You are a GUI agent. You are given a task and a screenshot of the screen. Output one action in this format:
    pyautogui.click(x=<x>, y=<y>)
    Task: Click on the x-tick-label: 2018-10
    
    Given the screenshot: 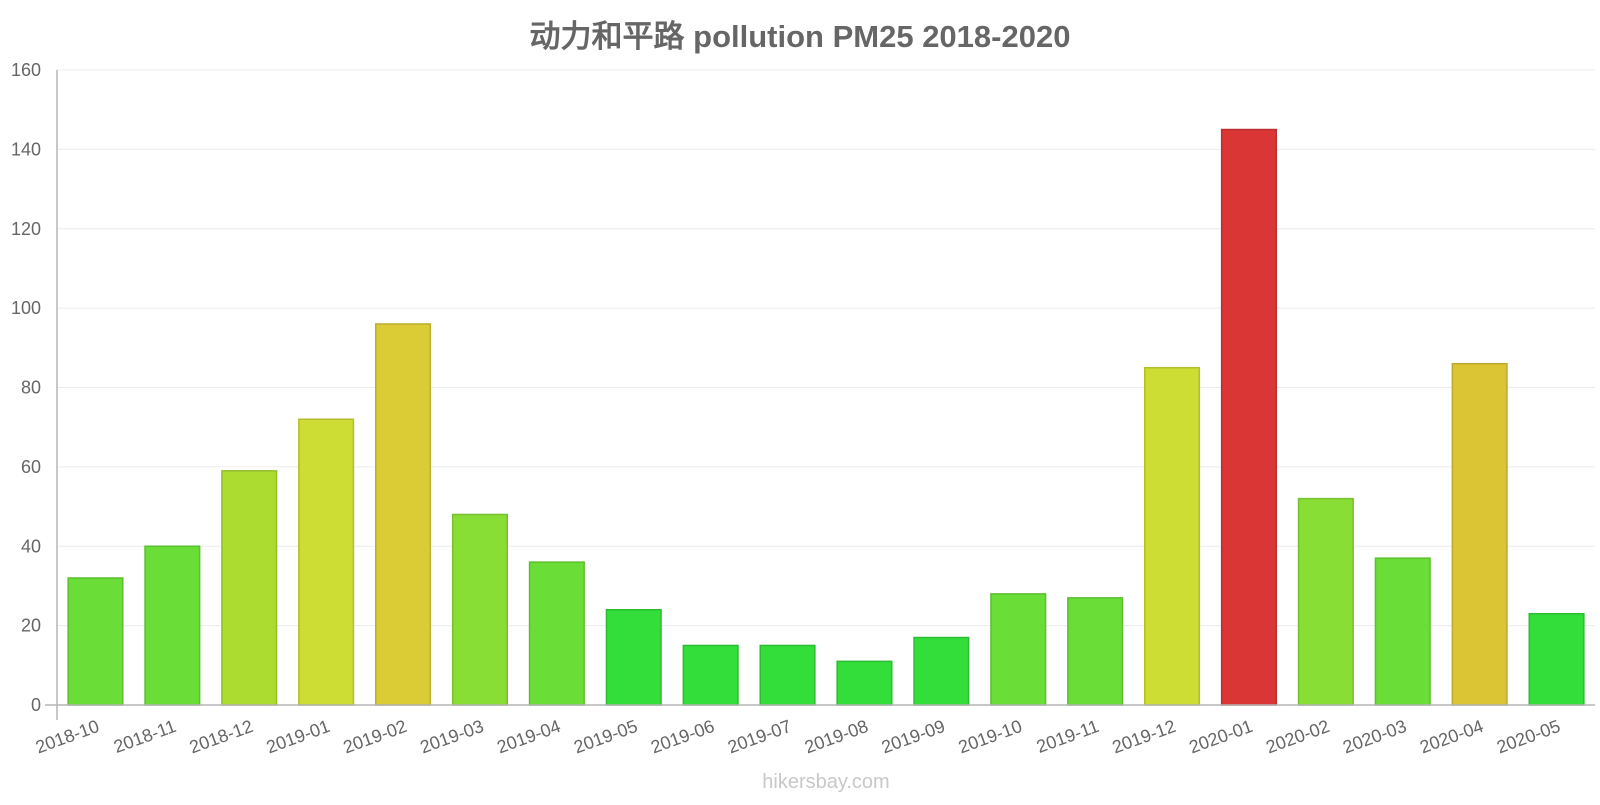 What is the action you would take?
    pyautogui.click(x=67, y=736)
    